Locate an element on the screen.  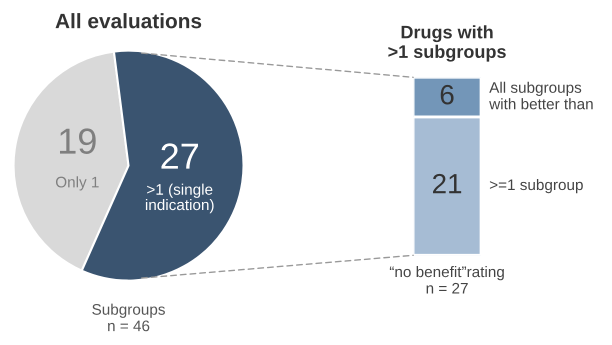
chart-title: All evaluations is located at coordinates (129, 20).